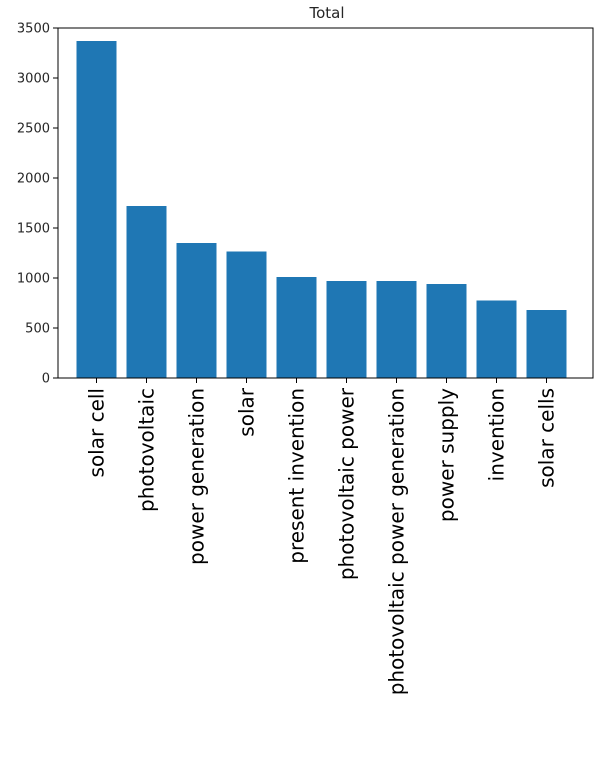 This screenshot has width=594, height=764. What do you see at coordinates (33, 79) in the screenshot?
I see `y-tick-label: 3000` at bounding box center [33, 79].